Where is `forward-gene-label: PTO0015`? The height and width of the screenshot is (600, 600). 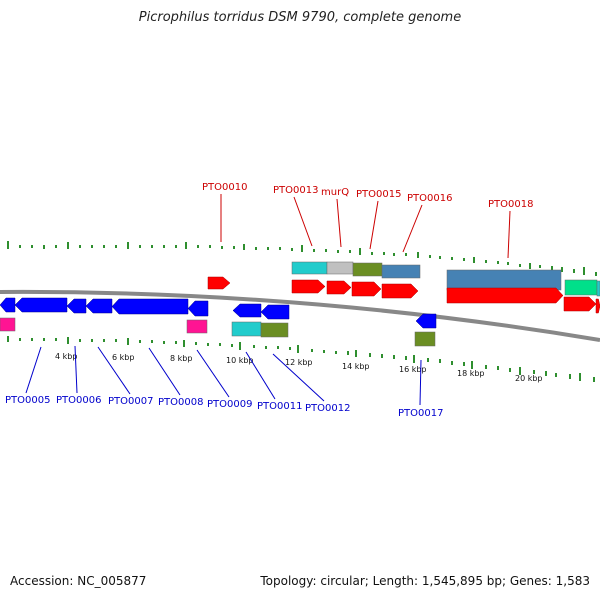 forward-gene-label: PTO0015 is located at coordinates (378, 194).